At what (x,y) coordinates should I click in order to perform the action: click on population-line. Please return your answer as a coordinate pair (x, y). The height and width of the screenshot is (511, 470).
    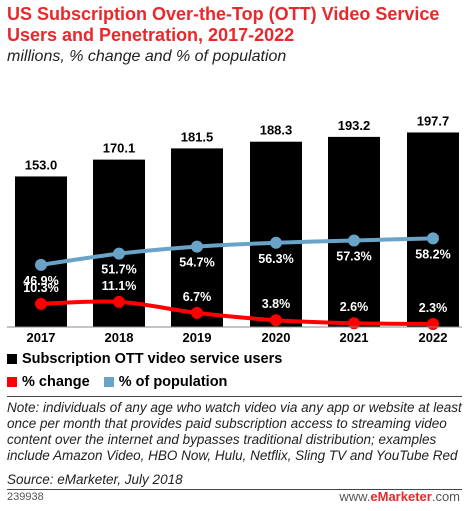
    Looking at the image, I should click on (237, 251).